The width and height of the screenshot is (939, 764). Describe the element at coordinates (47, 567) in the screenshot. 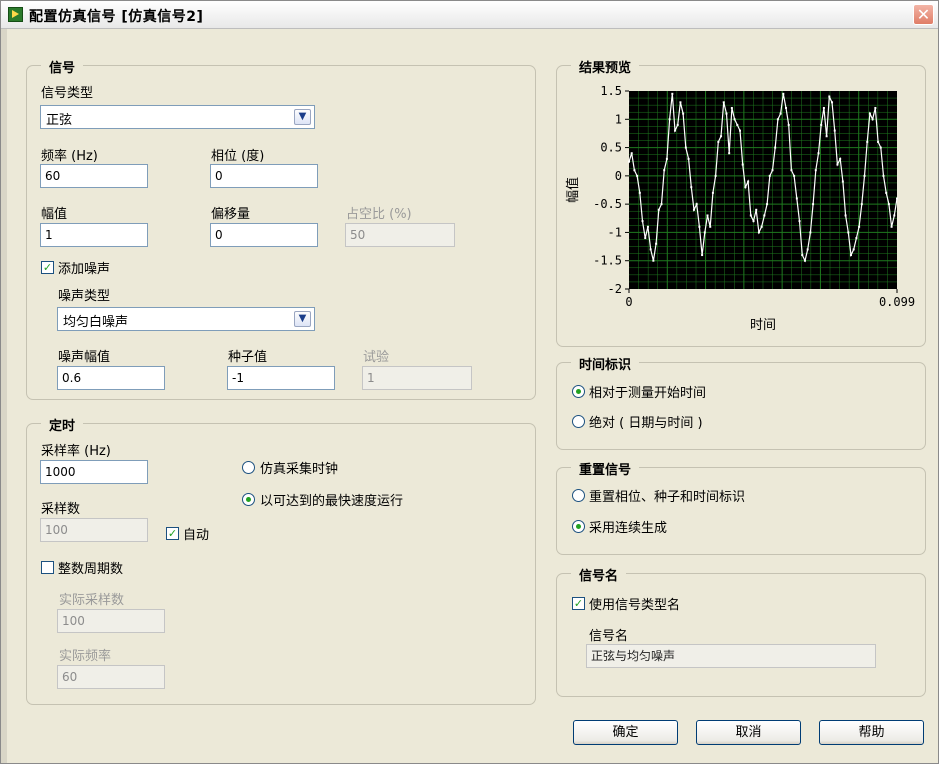

I see `integer-periods-checkbox` at that location.